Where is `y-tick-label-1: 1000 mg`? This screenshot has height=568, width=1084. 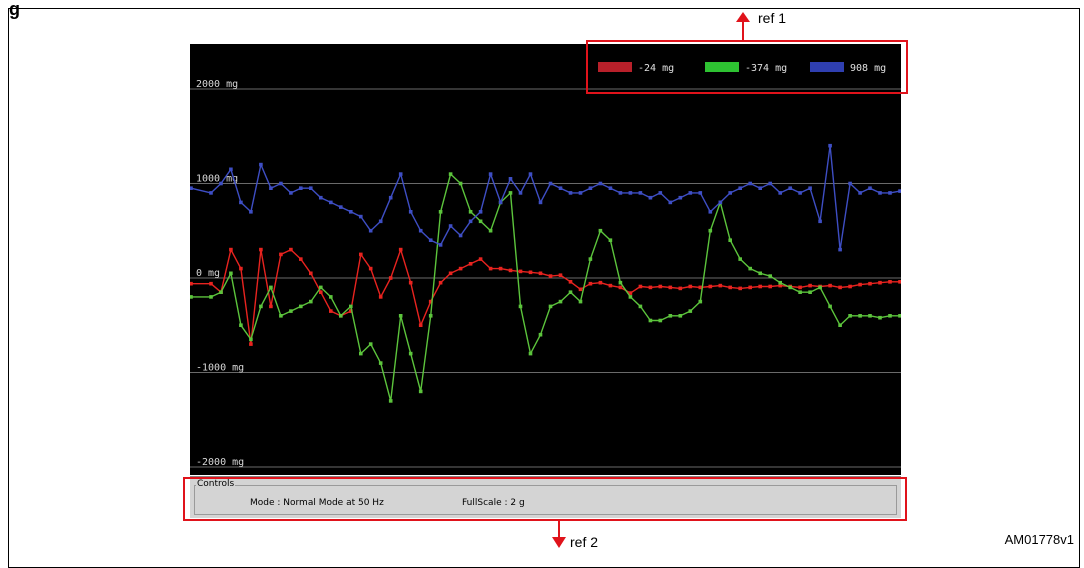
y-tick-label-1: 1000 mg is located at coordinates (217, 179).